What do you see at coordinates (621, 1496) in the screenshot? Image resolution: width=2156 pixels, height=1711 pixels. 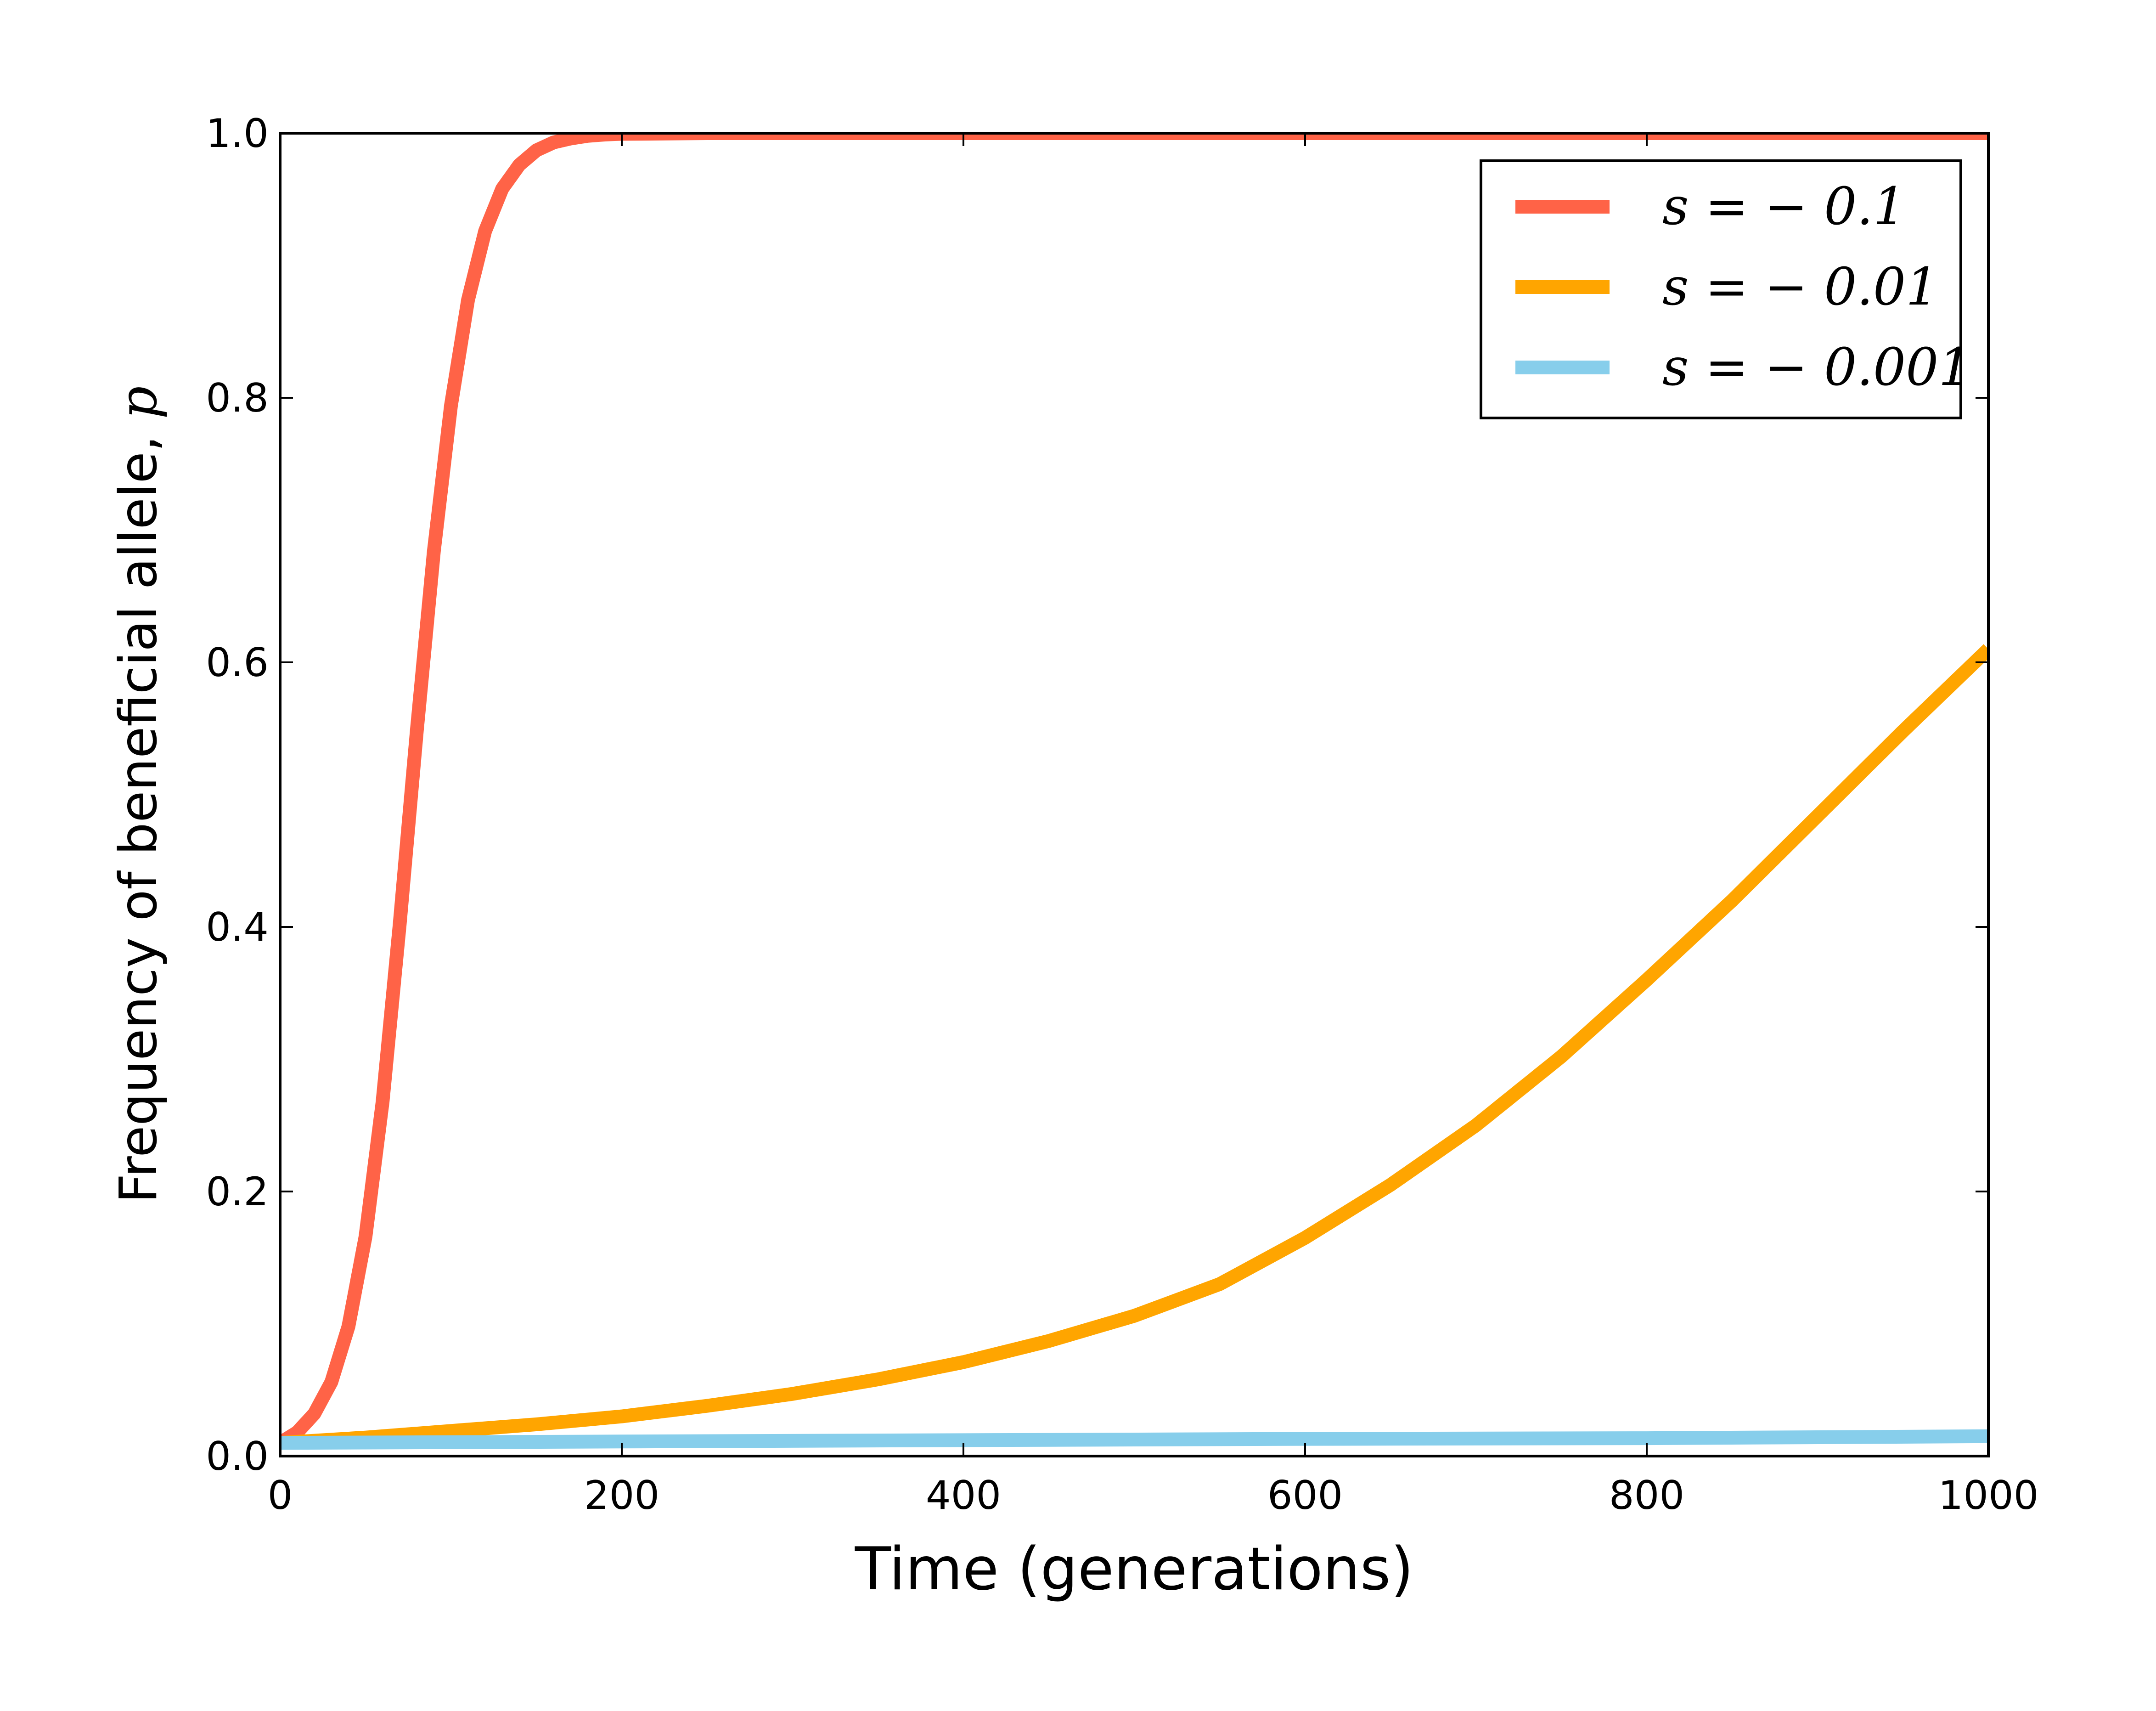 I see `x-tick-label: 200` at bounding box center [621, 1496].